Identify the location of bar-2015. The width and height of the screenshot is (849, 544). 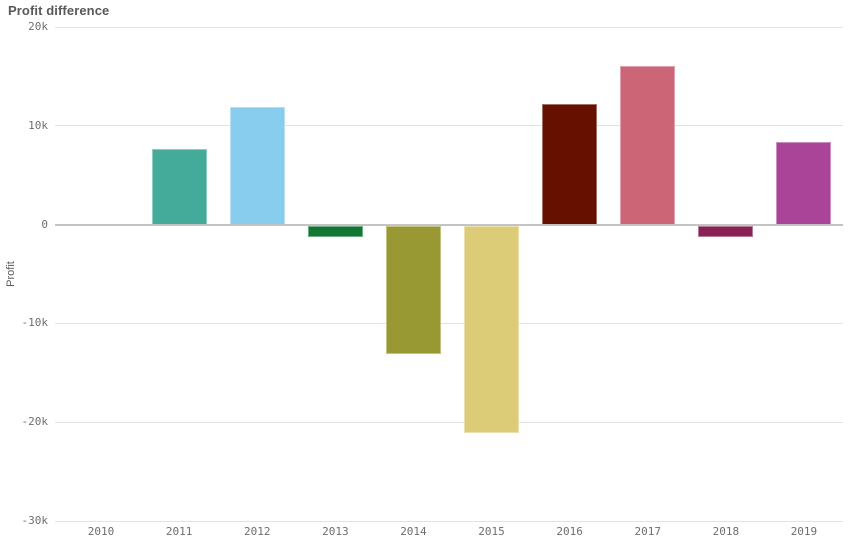
(492, 329).